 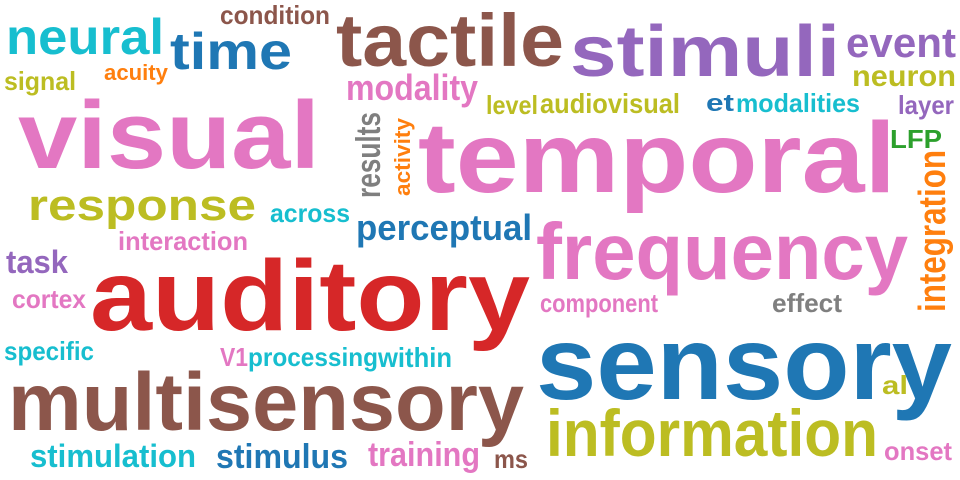 What do you see at coordinates (450, 41) in the screenshot?
I see `word-tactile: tactile` at bounding box center [450, 41].